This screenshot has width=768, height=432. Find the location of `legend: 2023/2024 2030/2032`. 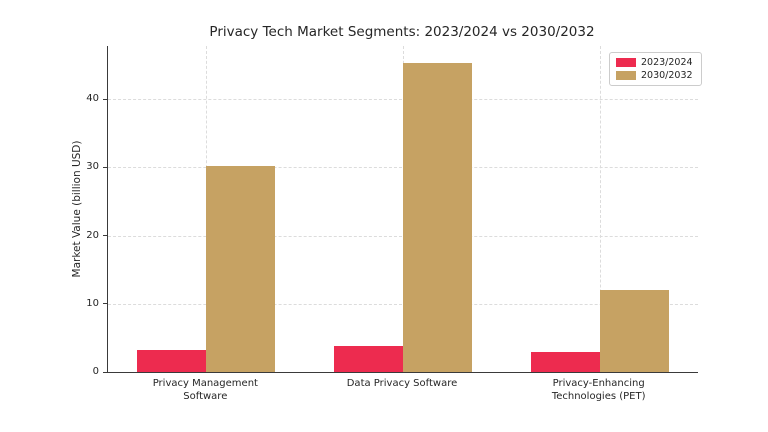

legend: 2023/2024 2030/2032 is located at coordinates (655, 69).